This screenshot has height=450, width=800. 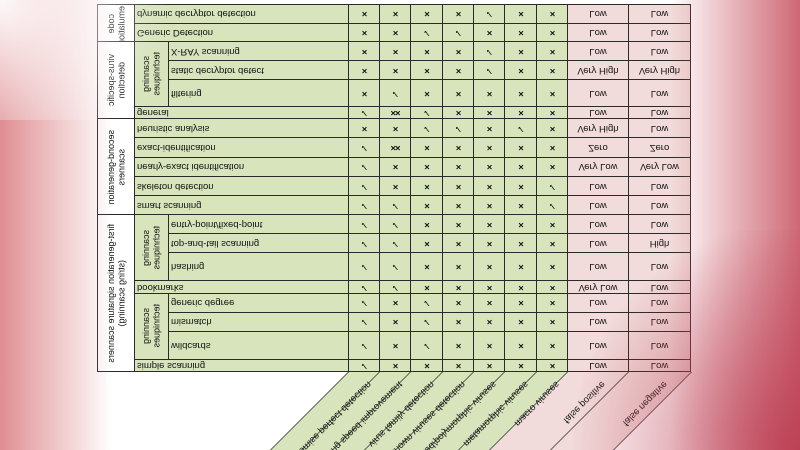 What do you see at coordinates (598, 128) in the screenshot?
I see `false-positive-cell: Very High` at bounding box center [598, 128].